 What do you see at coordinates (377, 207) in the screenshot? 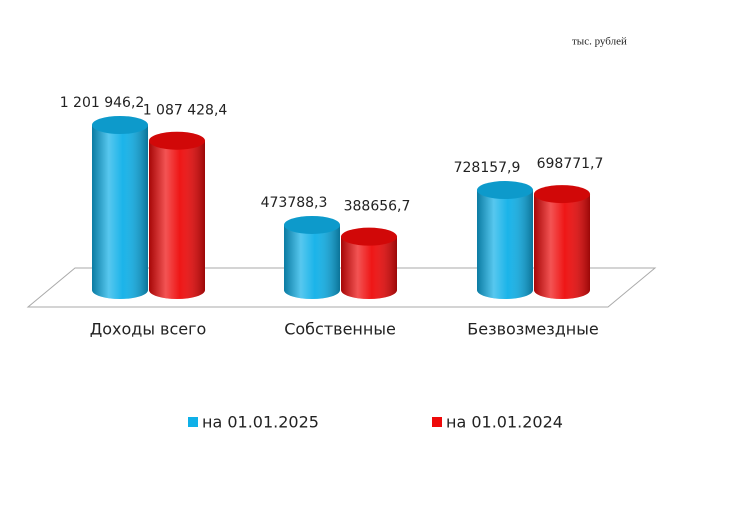
I see `data-label: 388656,7` at bounding box center [377, 207].